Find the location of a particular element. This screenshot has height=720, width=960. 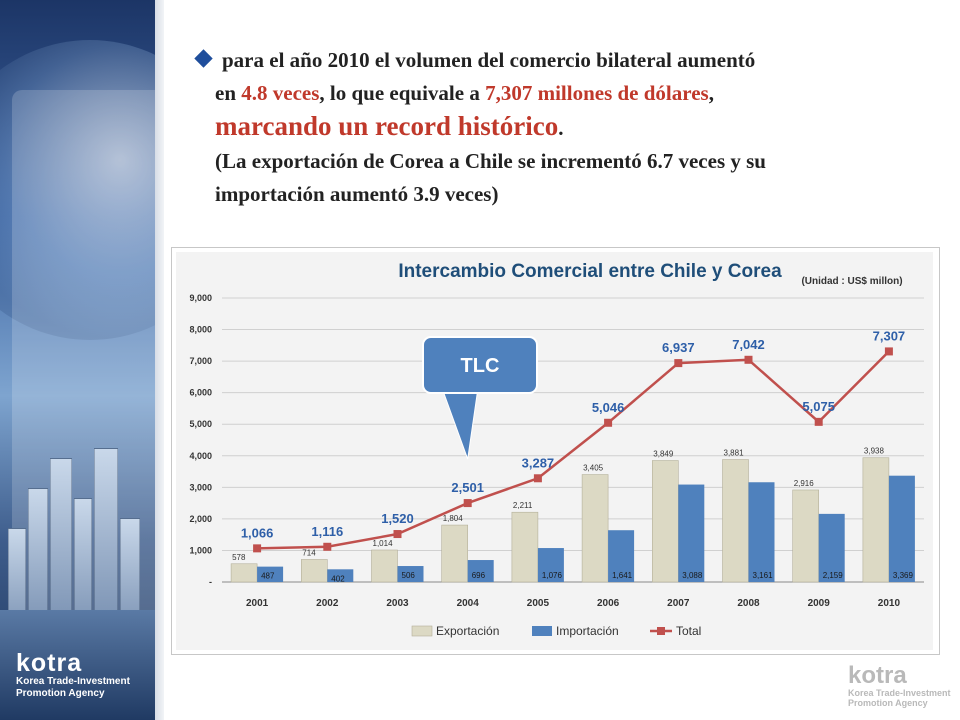

x-tick-label: 2007 is located at coordinates (678, 603).